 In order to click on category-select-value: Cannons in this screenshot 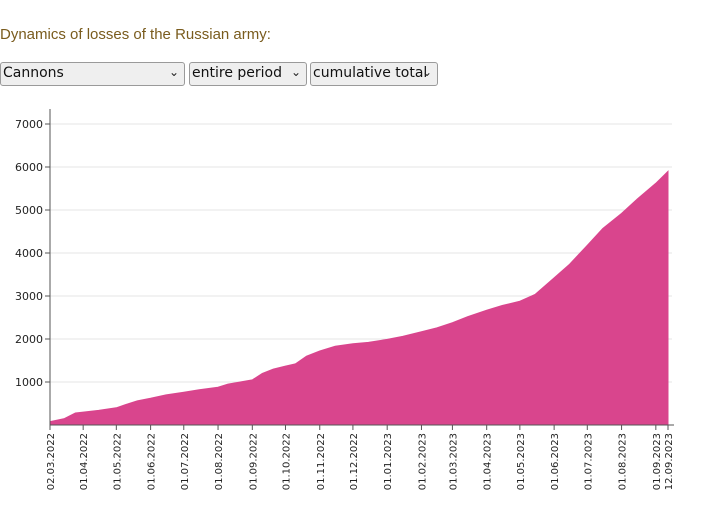, I will do `click(33, 73)`.